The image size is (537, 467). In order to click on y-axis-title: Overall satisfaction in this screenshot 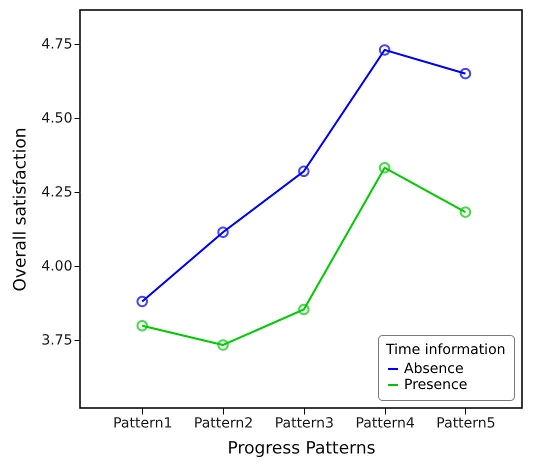, I will do `click(20, 210)`.